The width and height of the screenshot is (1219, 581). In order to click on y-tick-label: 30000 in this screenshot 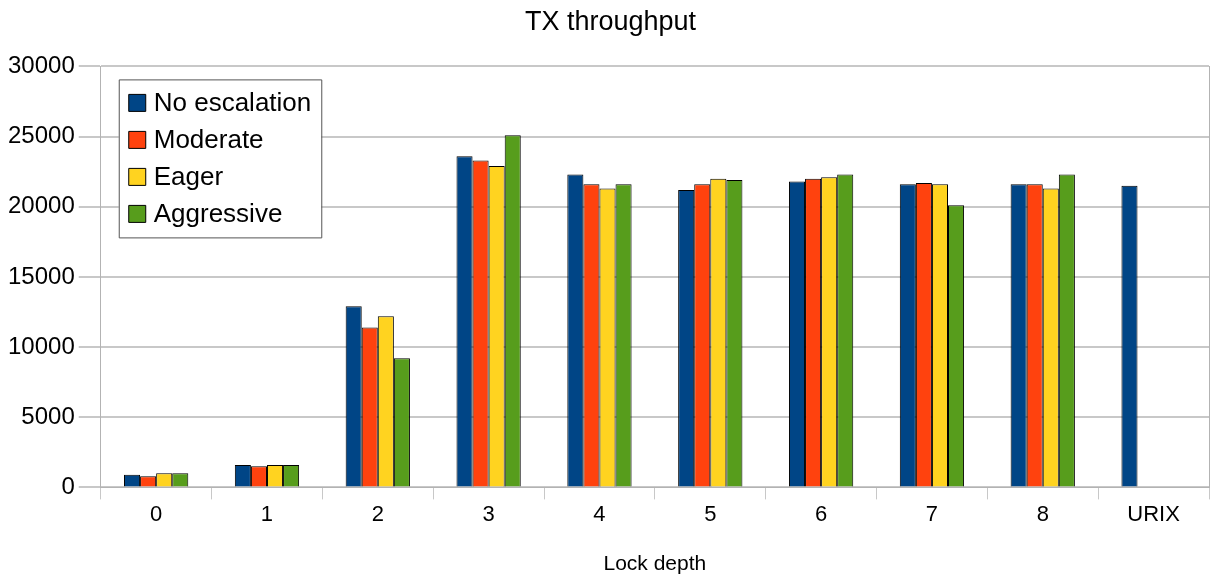, I will do `click(41, 65)`.